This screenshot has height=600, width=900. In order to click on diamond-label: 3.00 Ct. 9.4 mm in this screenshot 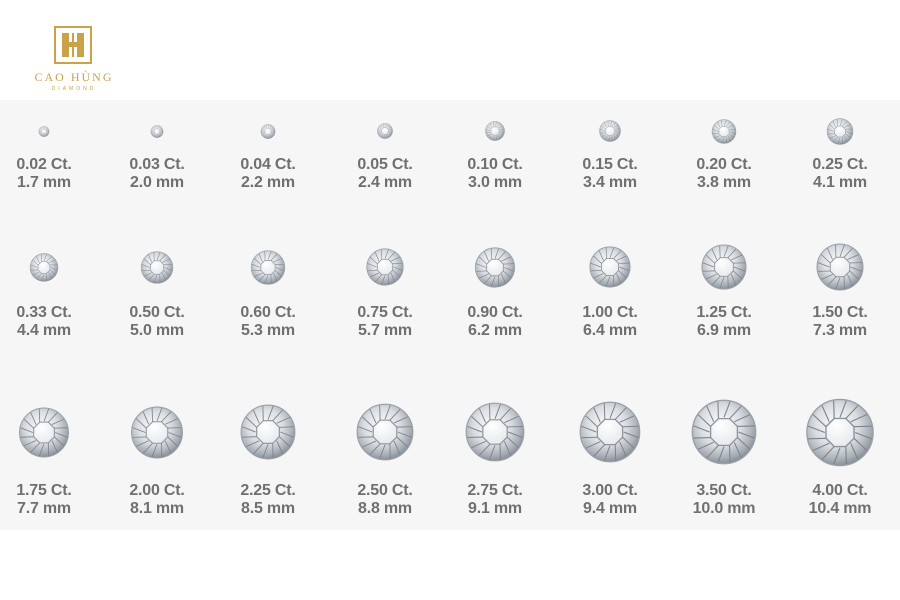, I will do `click(610, 500)`.